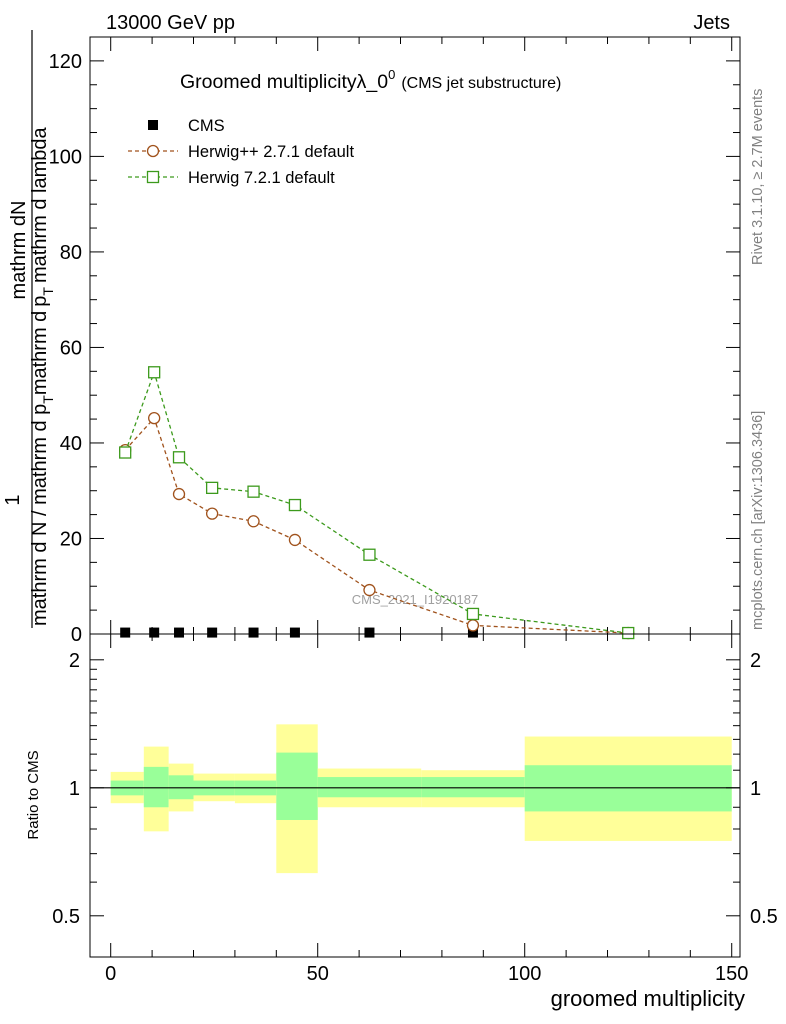 The image size is (786, 1024). Describe the element at coordinates (65, 157) in the screenshot. I see `main-y-tick-label: 100` at that location.